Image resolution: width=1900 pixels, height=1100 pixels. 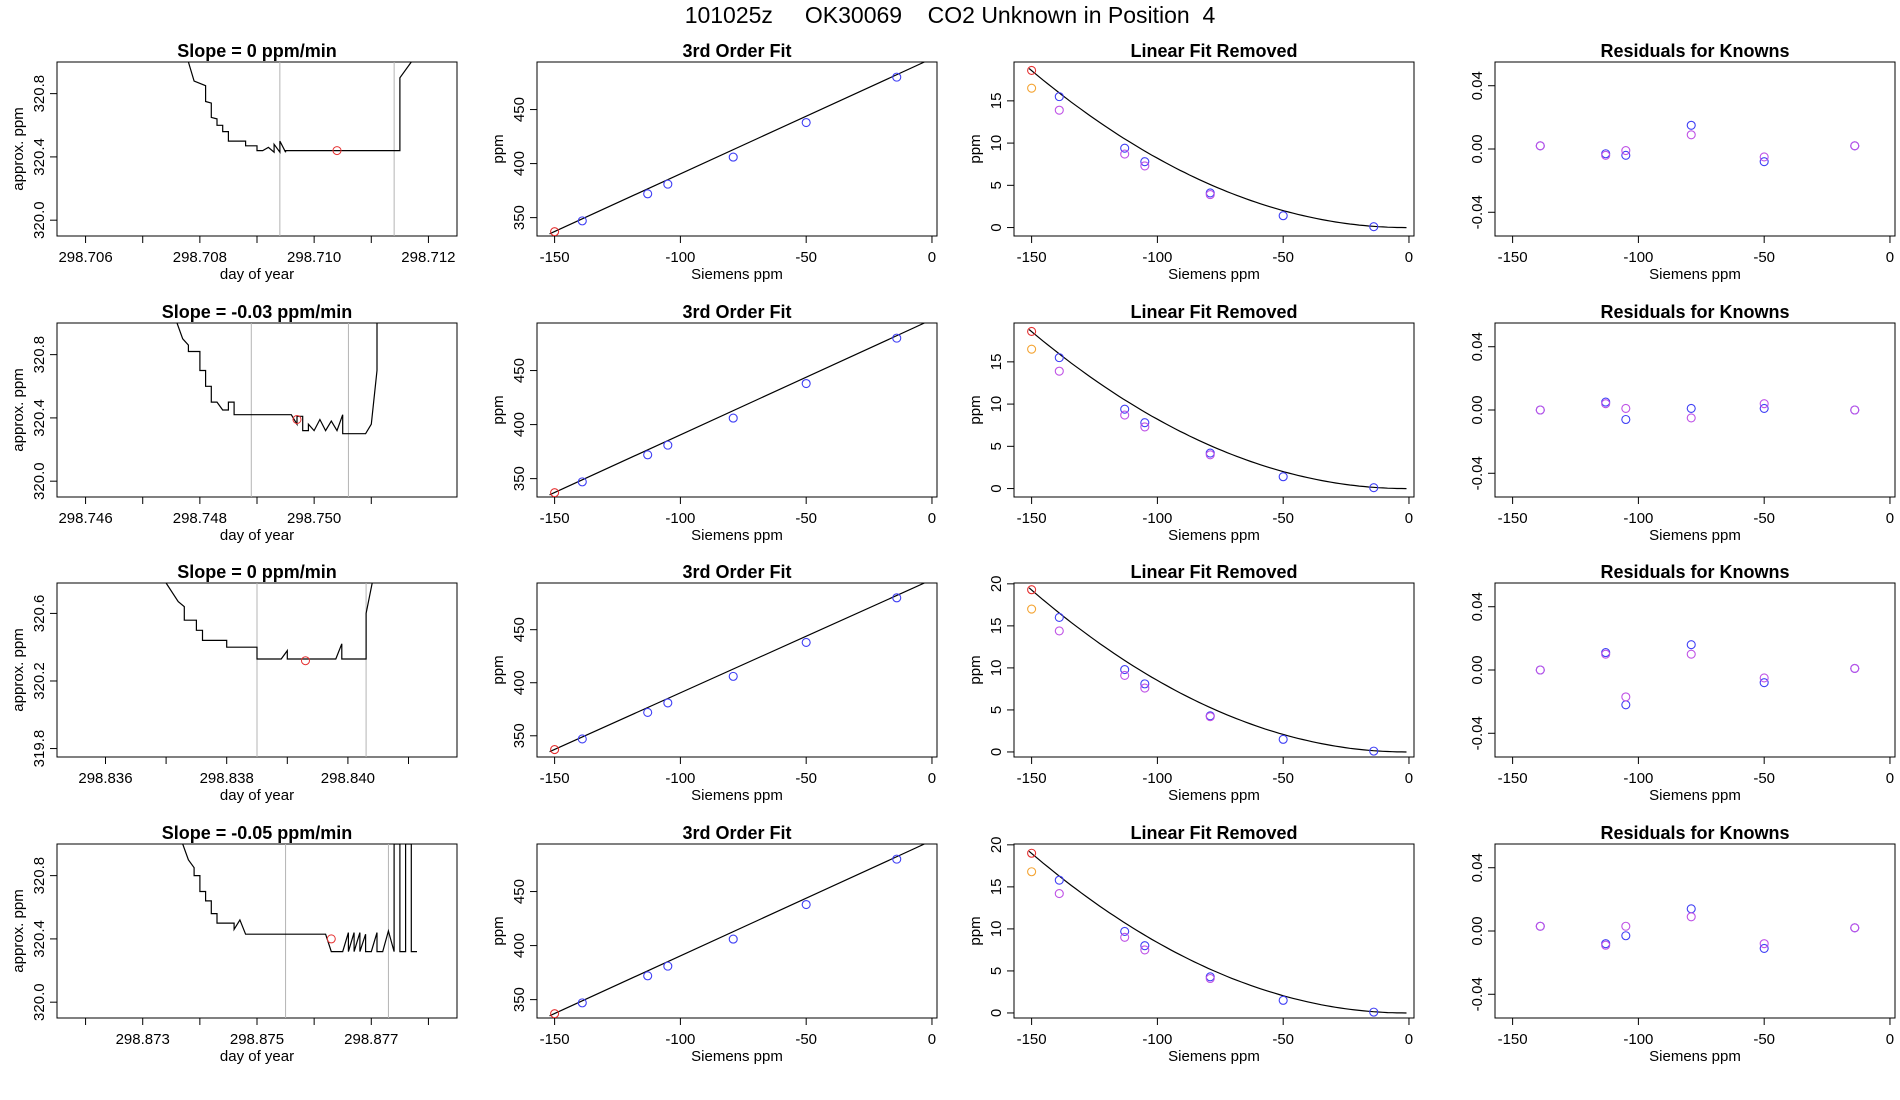 I want to click on y-tick-label: 320.2, so click(x=39, y=681).